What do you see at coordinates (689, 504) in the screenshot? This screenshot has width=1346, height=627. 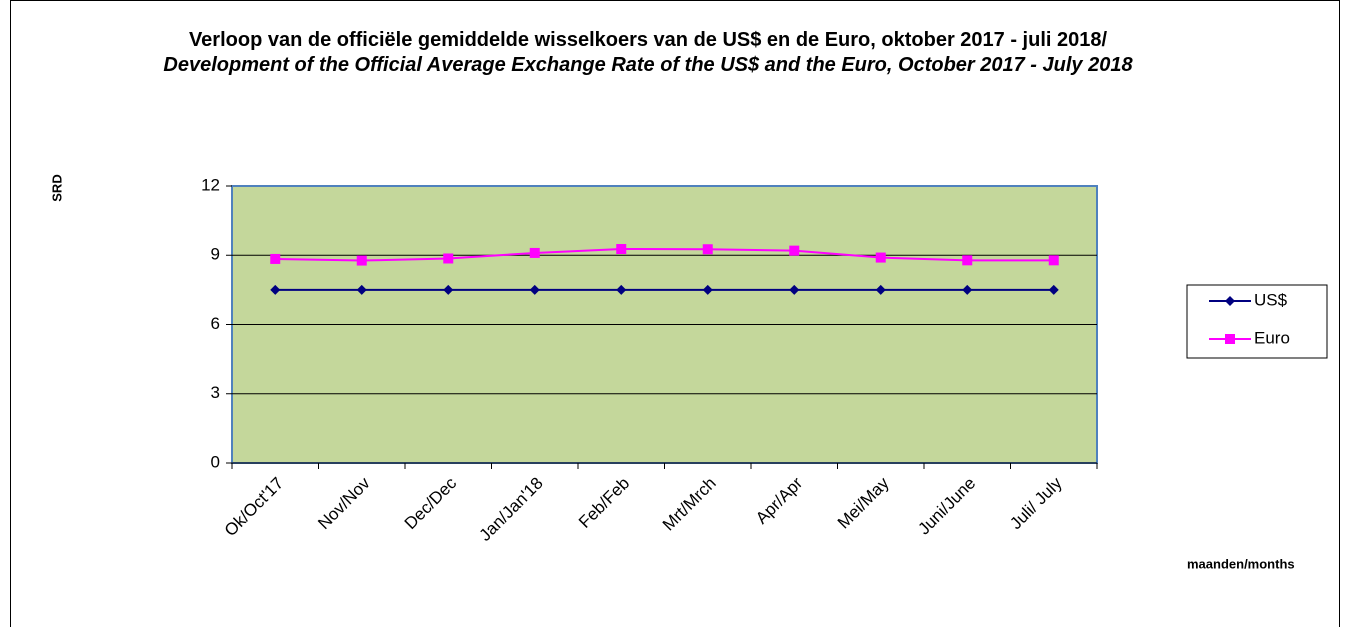 I see `x-tick-label: Mrt/Mrch` at bounding box center [689, 504].